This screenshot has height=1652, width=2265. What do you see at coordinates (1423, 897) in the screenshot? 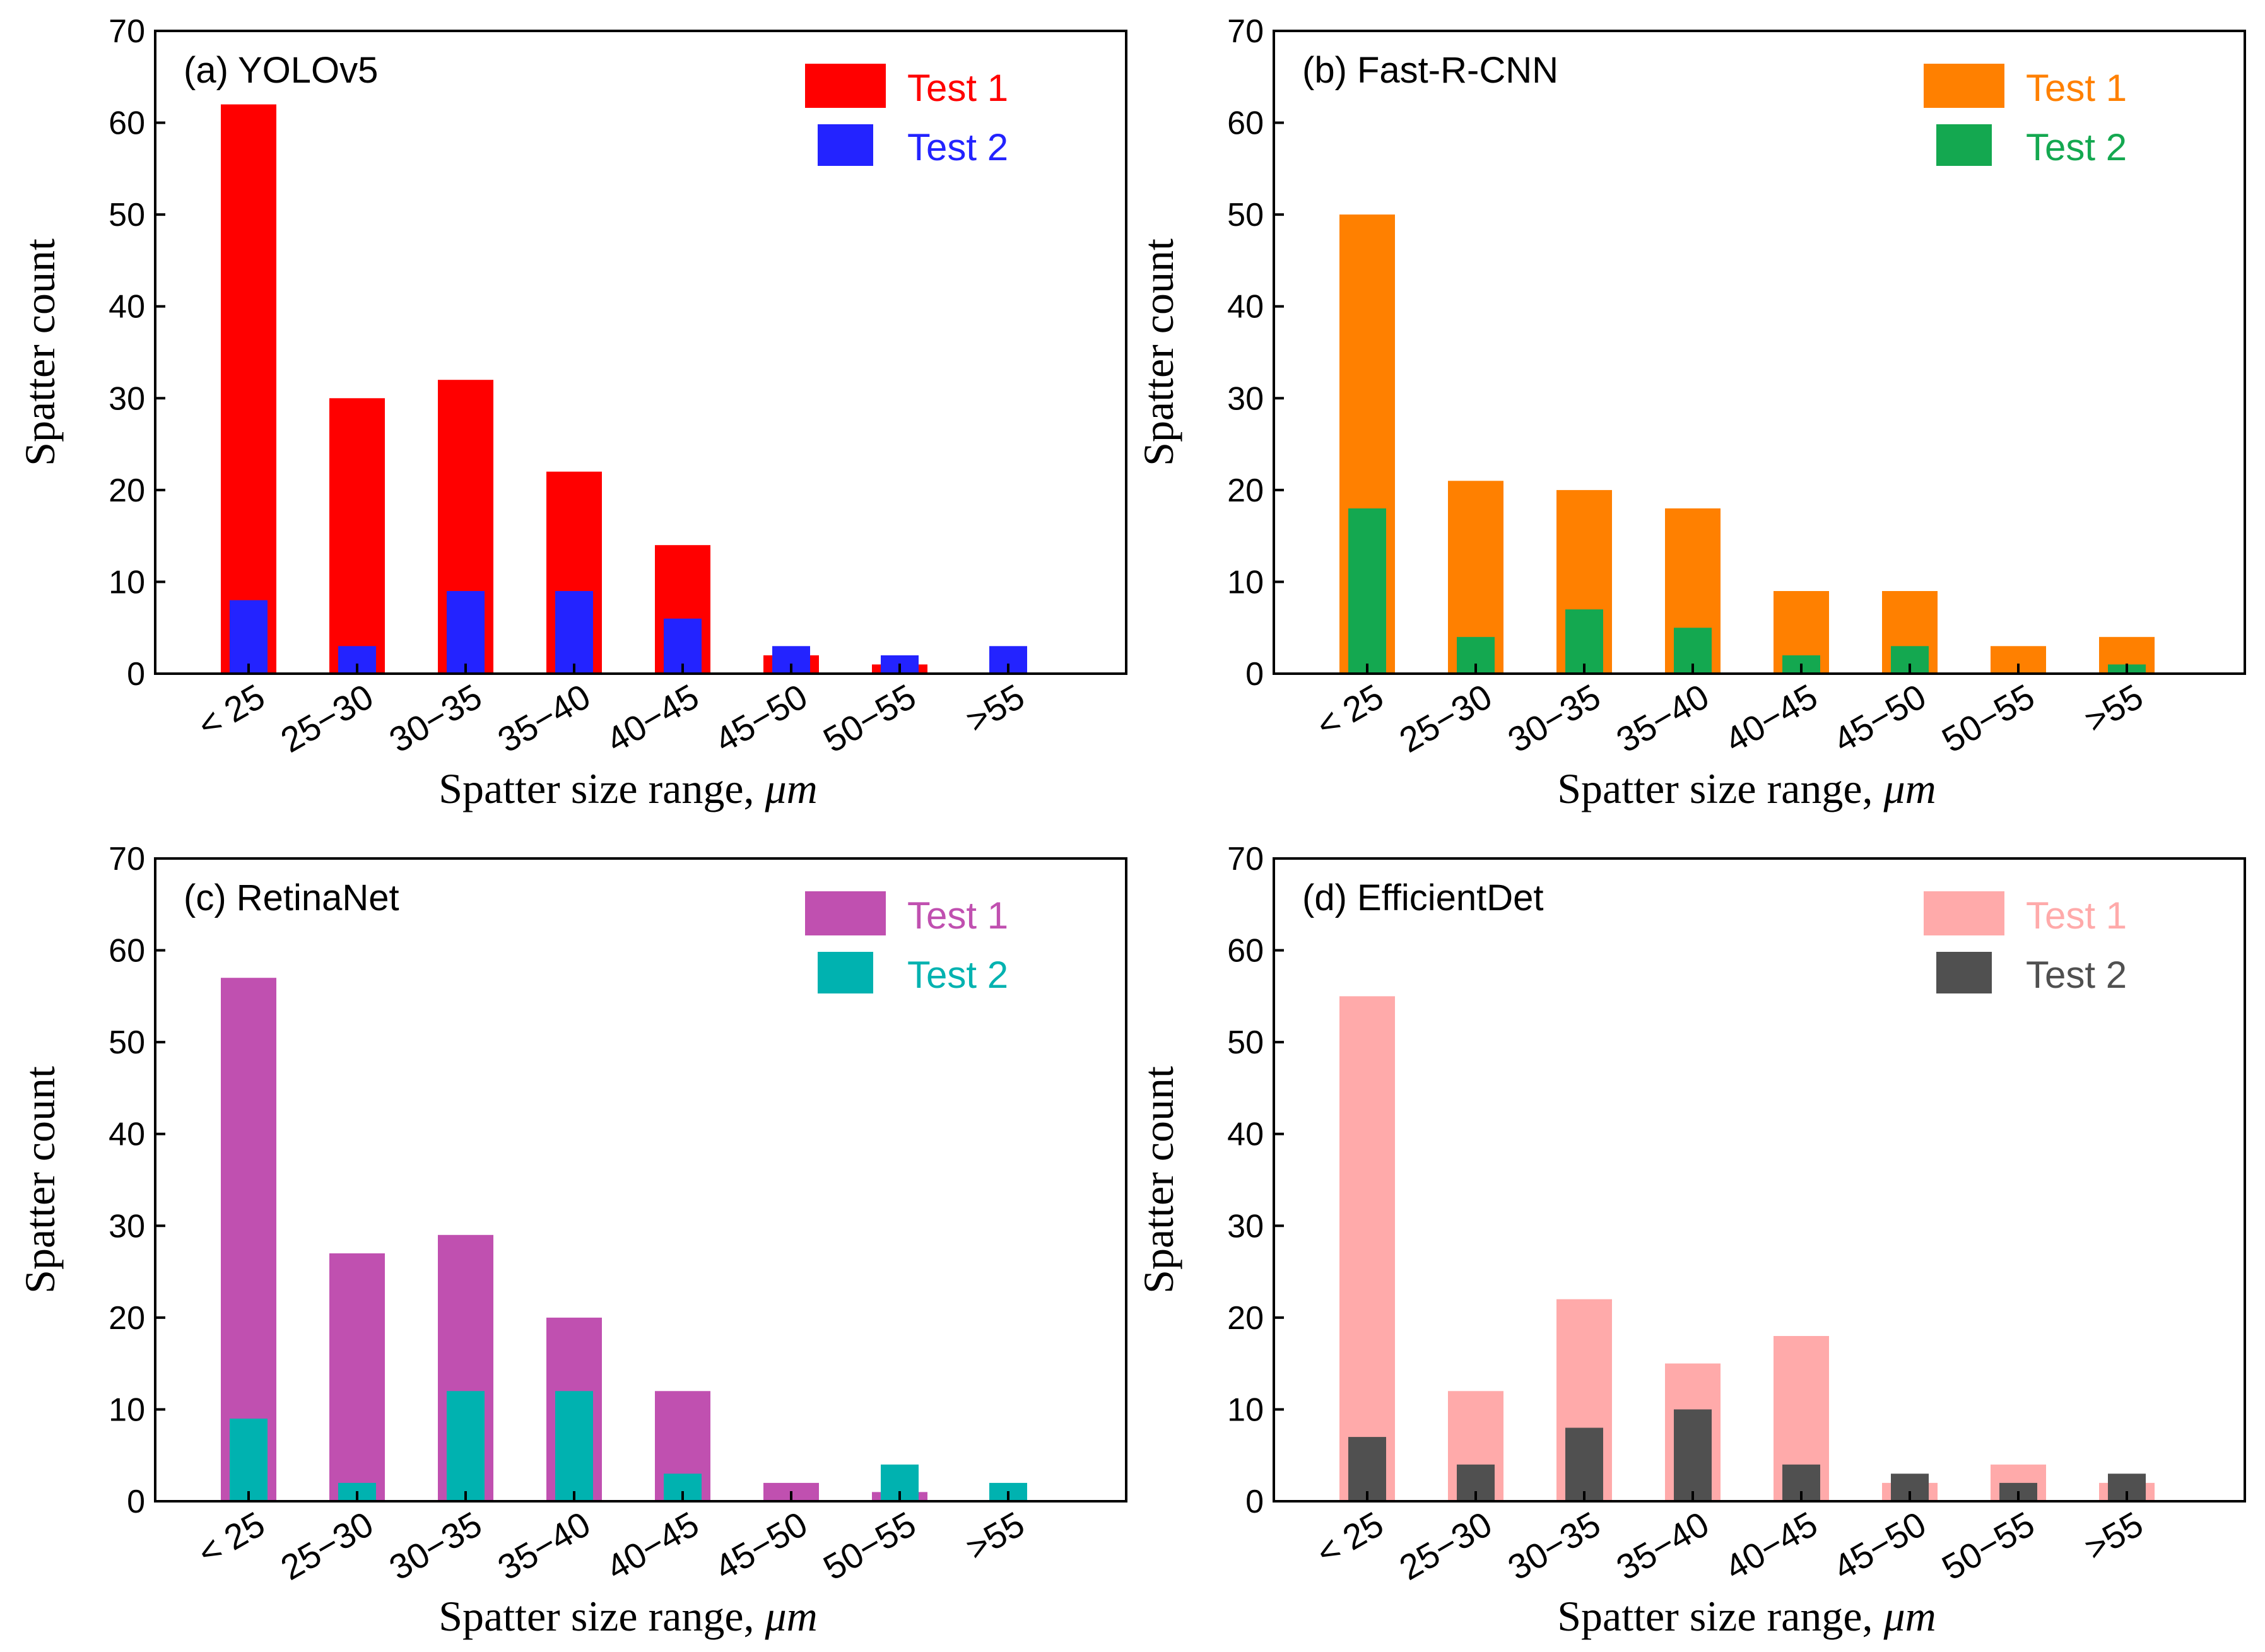
I see `panel-title: (d) EfficientDet` at bounding box center [1423, 897].